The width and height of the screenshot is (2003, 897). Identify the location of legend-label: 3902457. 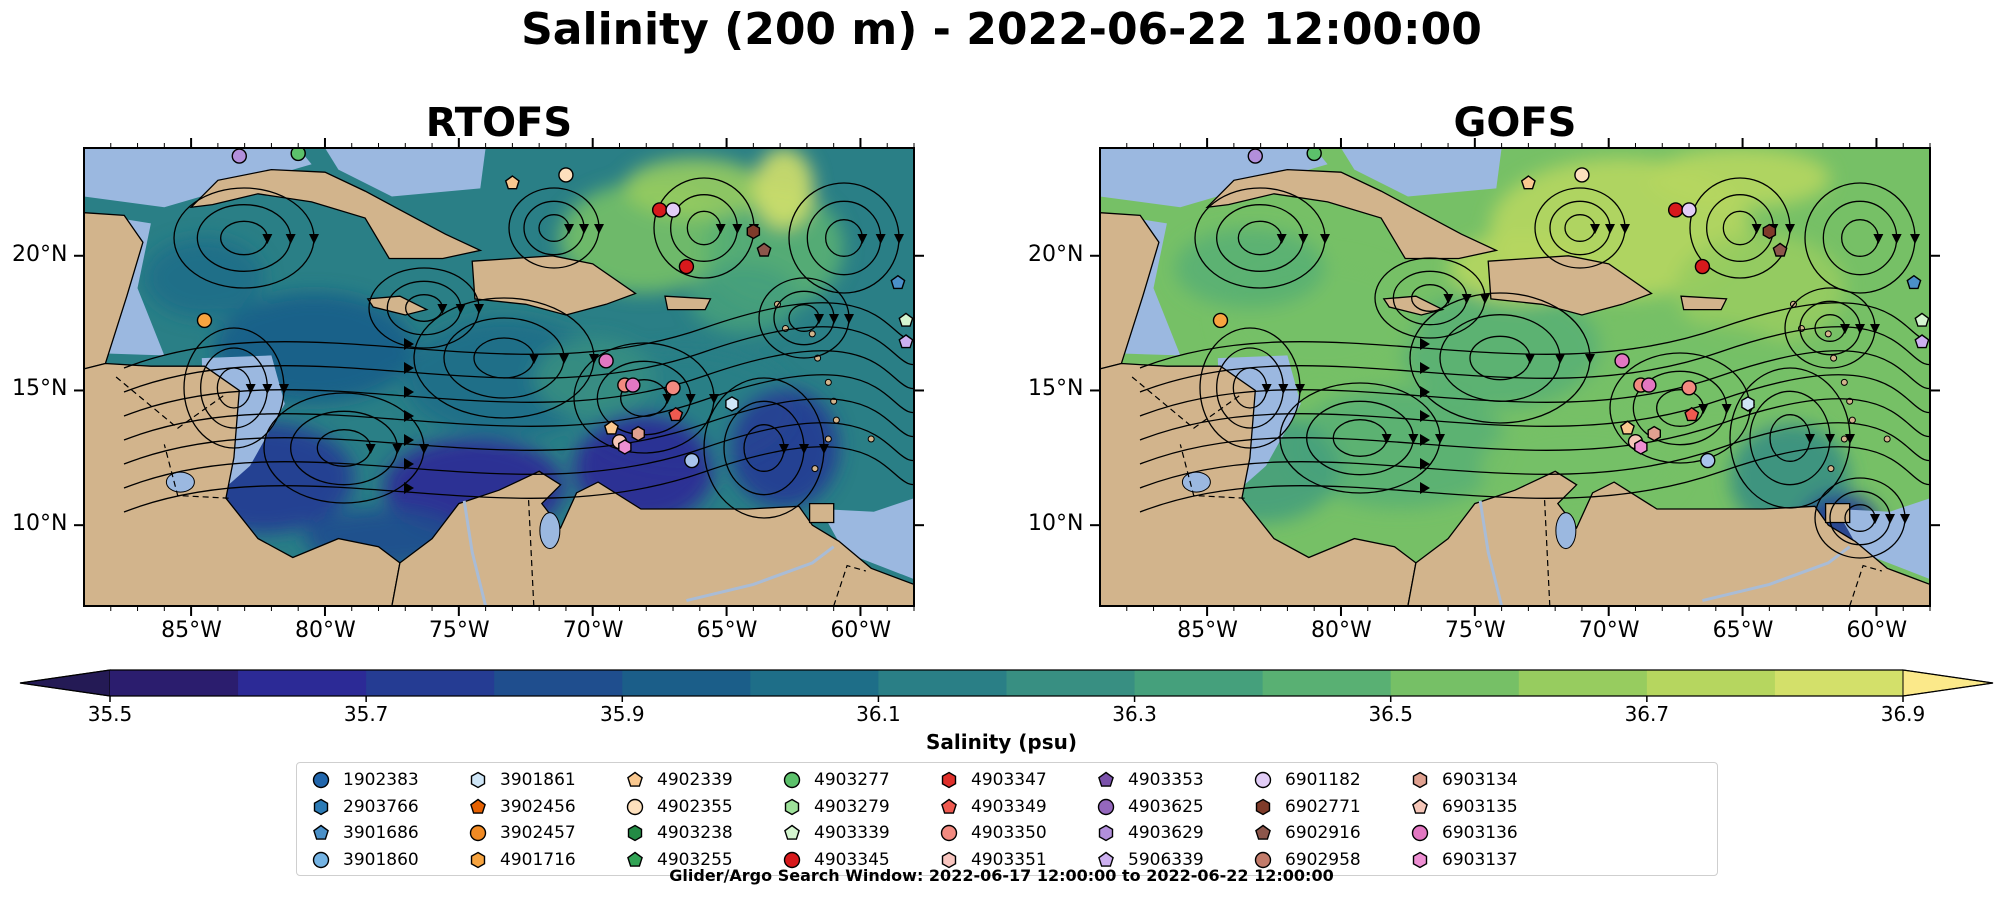
(538, 833).